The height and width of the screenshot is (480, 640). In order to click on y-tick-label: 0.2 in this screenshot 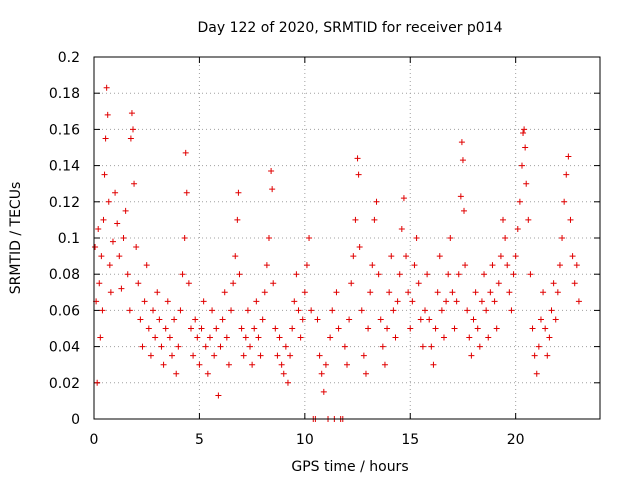, I will do `click(69, 58)`.